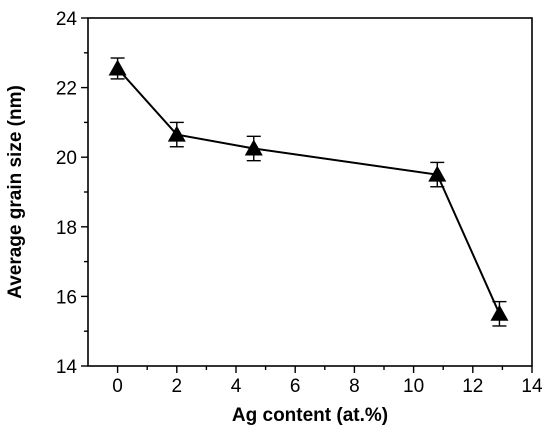 The height and width of the screenshot is (432, 550). What do you see at coordinates (177, 386) in the screenshot?
I see `x-tick-label: 2` at bounding box center [177, 386].